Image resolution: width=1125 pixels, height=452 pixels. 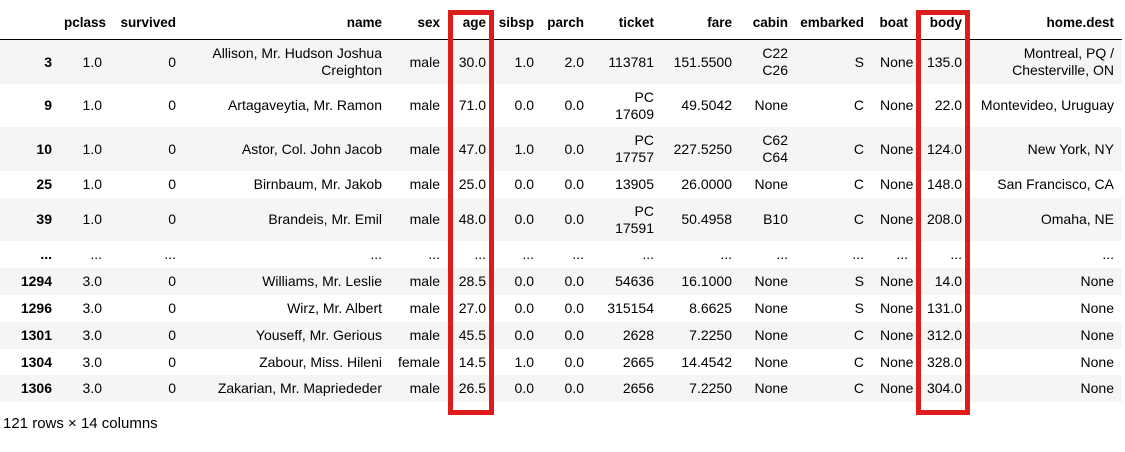 I want to click on table-cell: Omaha, NE, so click(x=1077, y=219).